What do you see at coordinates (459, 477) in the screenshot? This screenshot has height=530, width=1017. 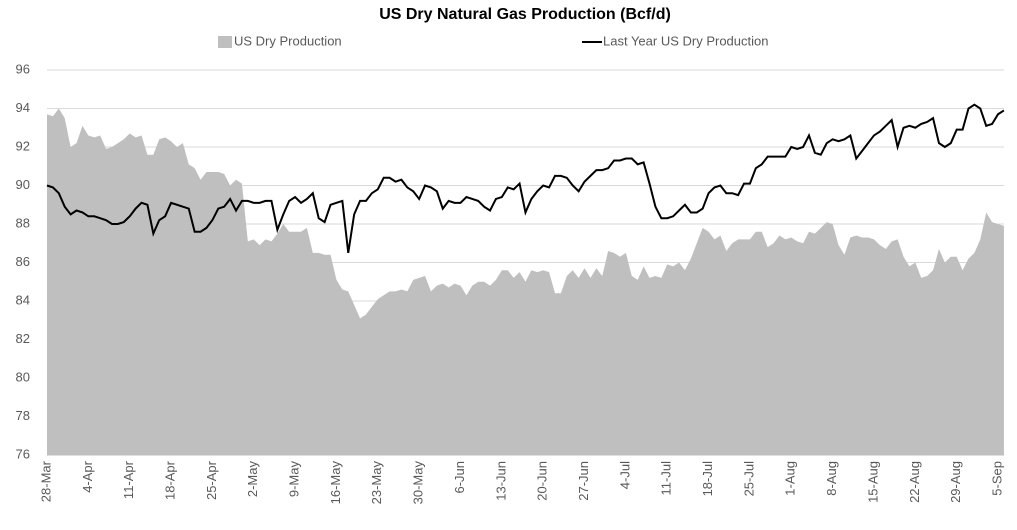 I see `x-tick-label: 6-Jun` at bounding box center [459, 477].